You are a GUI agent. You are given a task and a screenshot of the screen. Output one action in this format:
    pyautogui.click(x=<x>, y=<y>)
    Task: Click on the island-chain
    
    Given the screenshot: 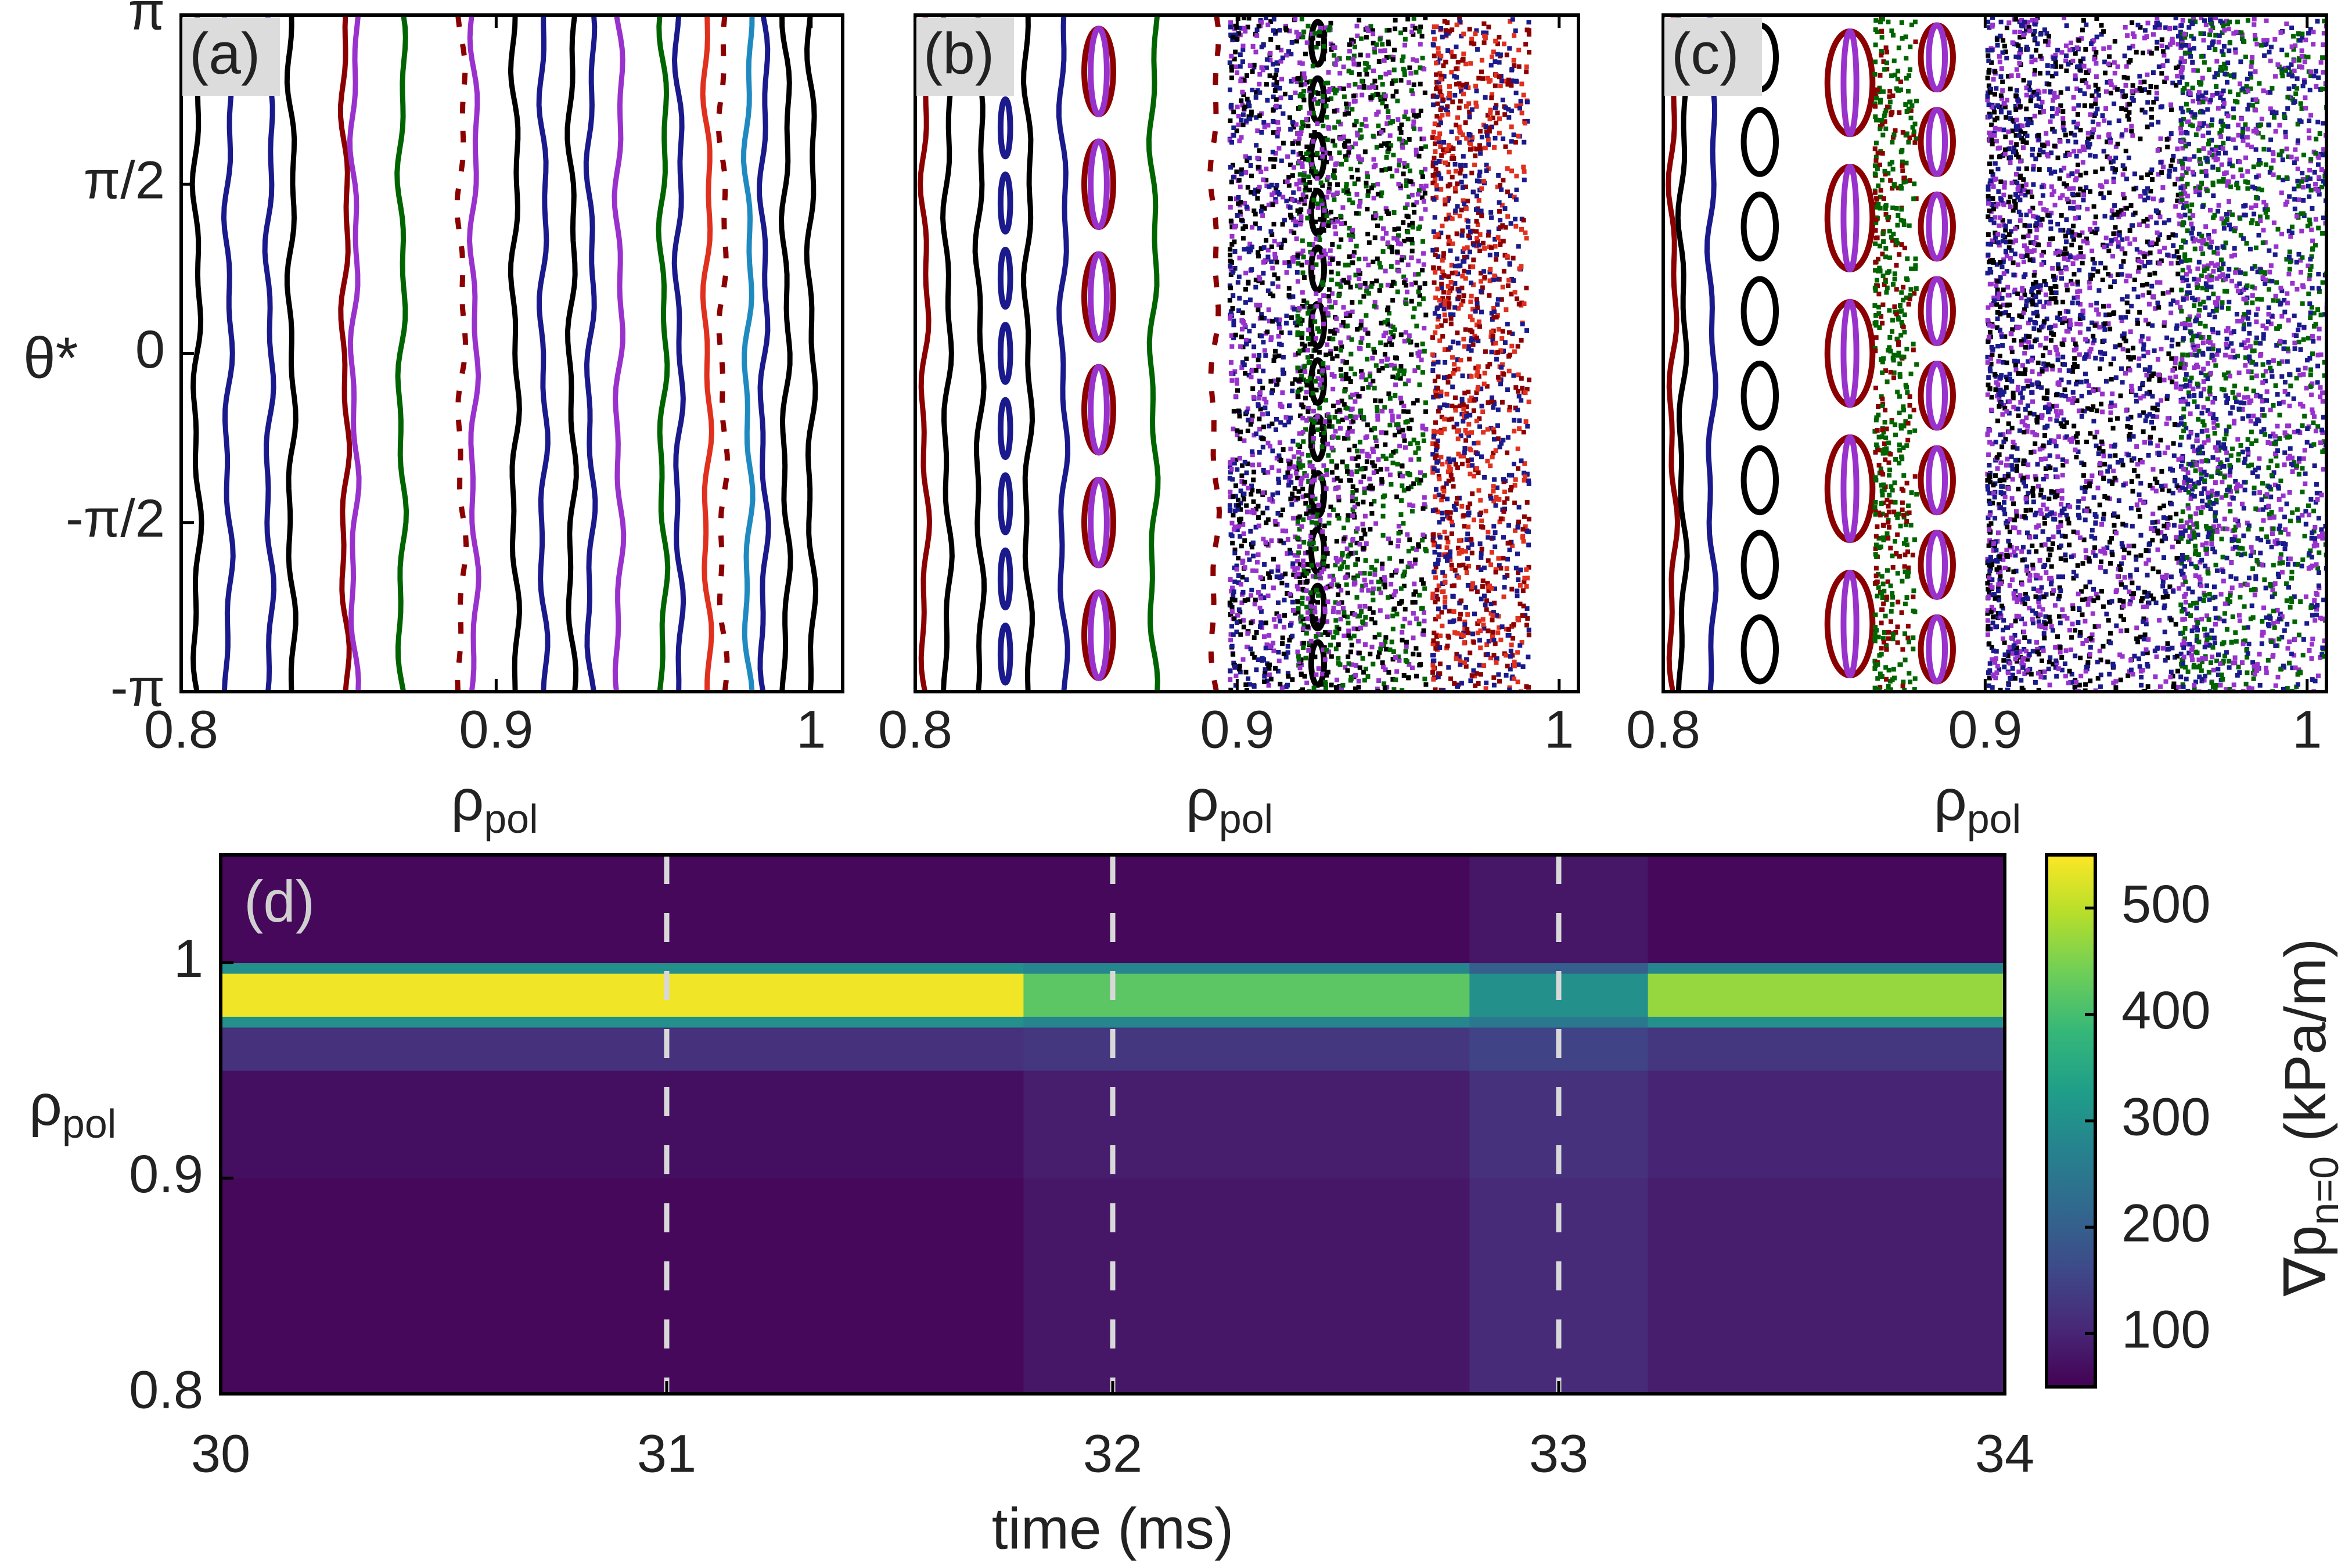 What is the action you would take?
    pyautogui.click(x=1850, y=353)
    